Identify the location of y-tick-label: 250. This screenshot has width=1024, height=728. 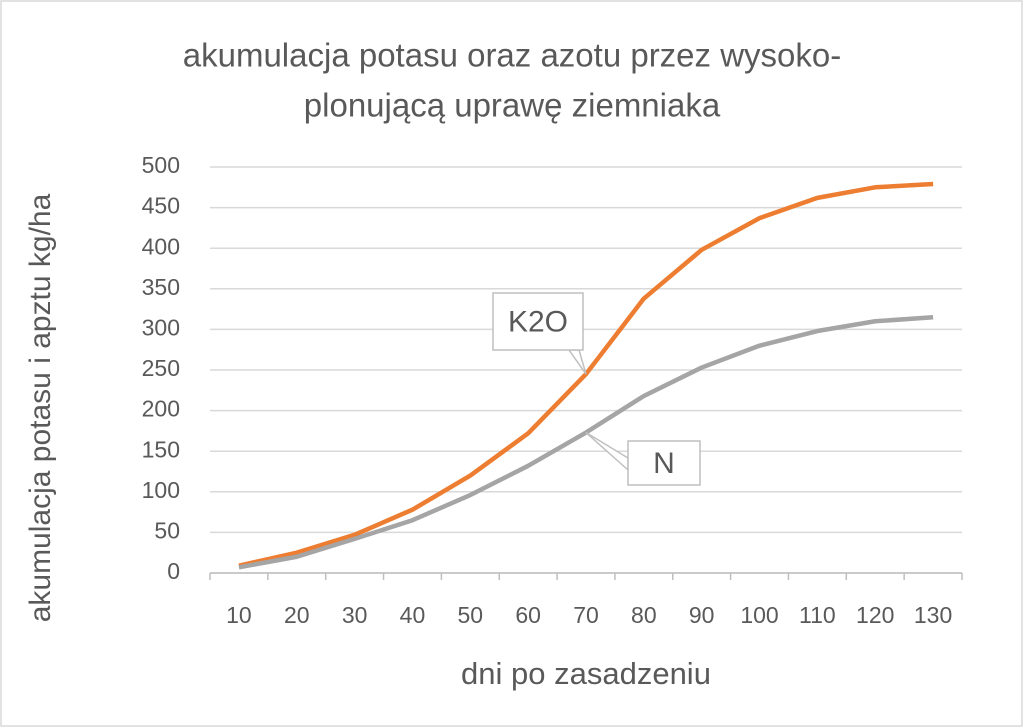
(161, 368).